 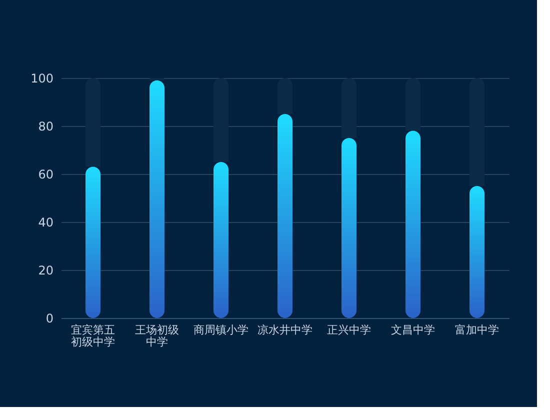 What do you see at coordinates (46, 223) in the screenshot?
I see `y-tick-label: 40` at bounding box center [46, 223].